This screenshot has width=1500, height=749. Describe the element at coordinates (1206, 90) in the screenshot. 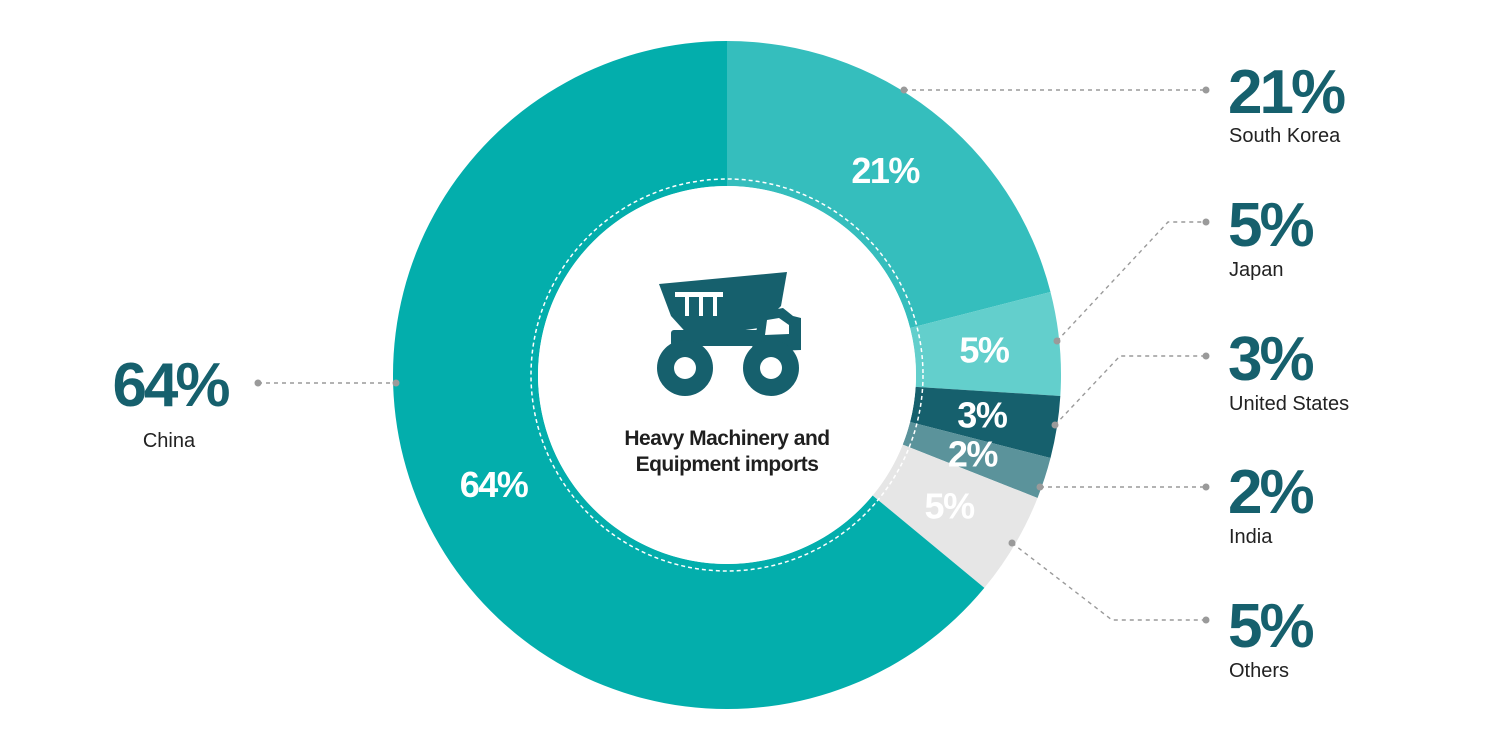

I see `leader-dot-south-korea-end` at that location.